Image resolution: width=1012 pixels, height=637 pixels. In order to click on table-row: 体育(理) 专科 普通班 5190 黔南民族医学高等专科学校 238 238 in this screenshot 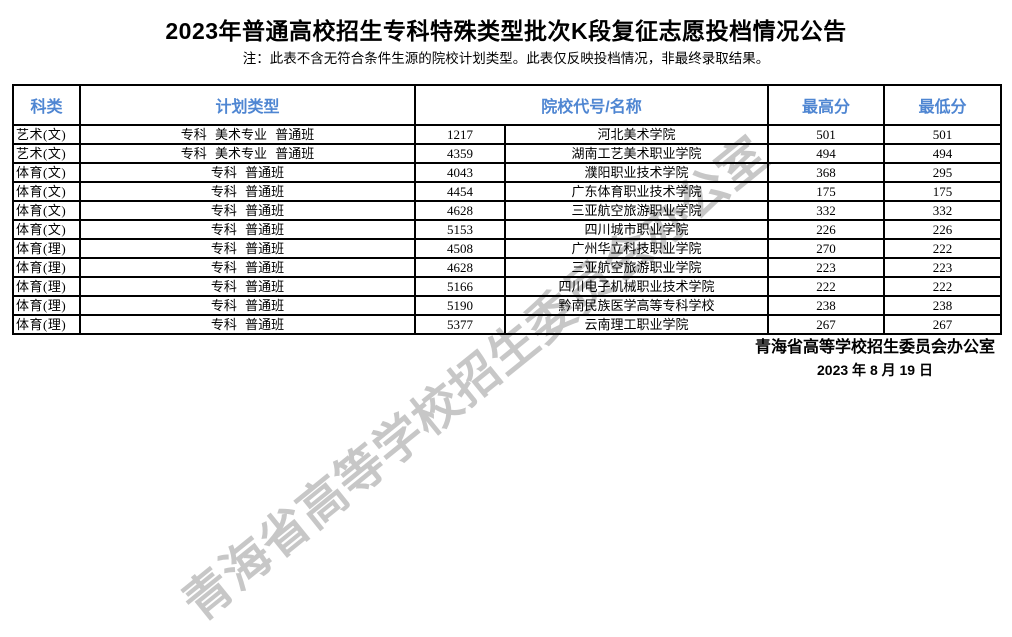, I will do `click(507, 305)`.